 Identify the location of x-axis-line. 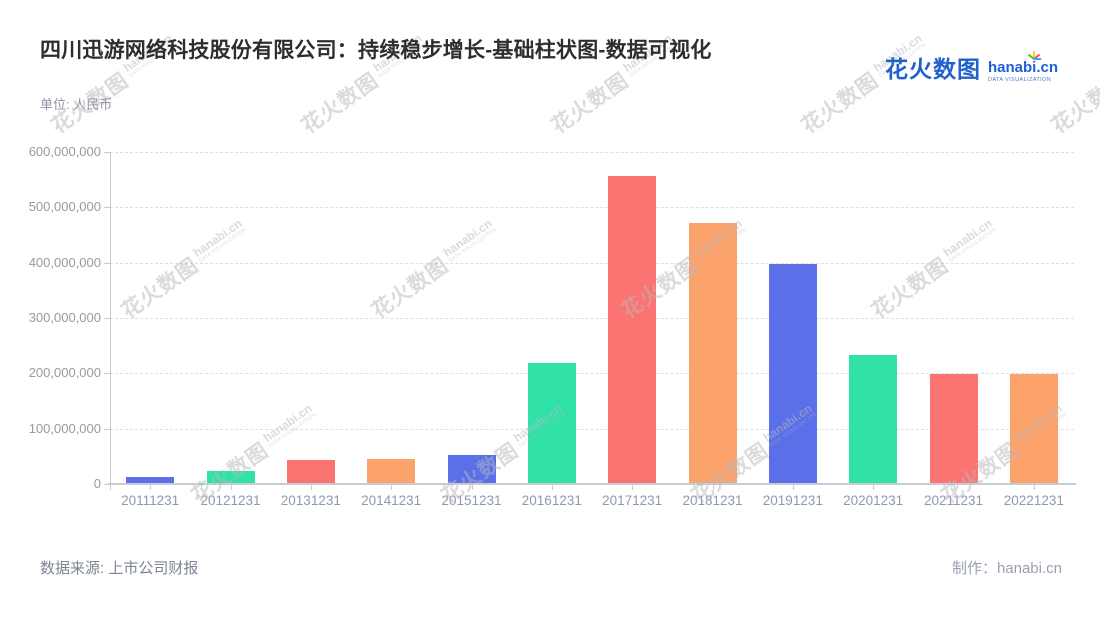
(592, 484).